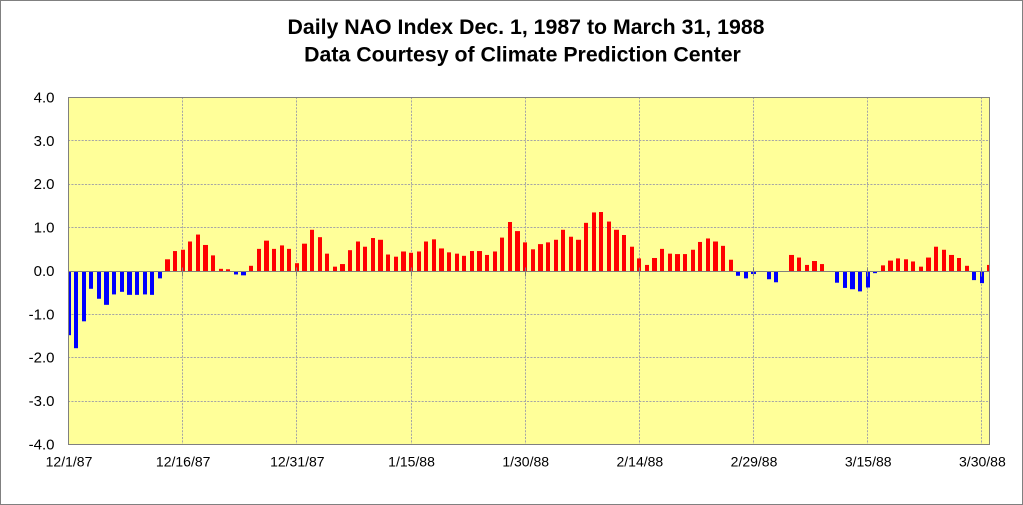  I want to click on svg-text: 3/30/88, so click(982, 462).